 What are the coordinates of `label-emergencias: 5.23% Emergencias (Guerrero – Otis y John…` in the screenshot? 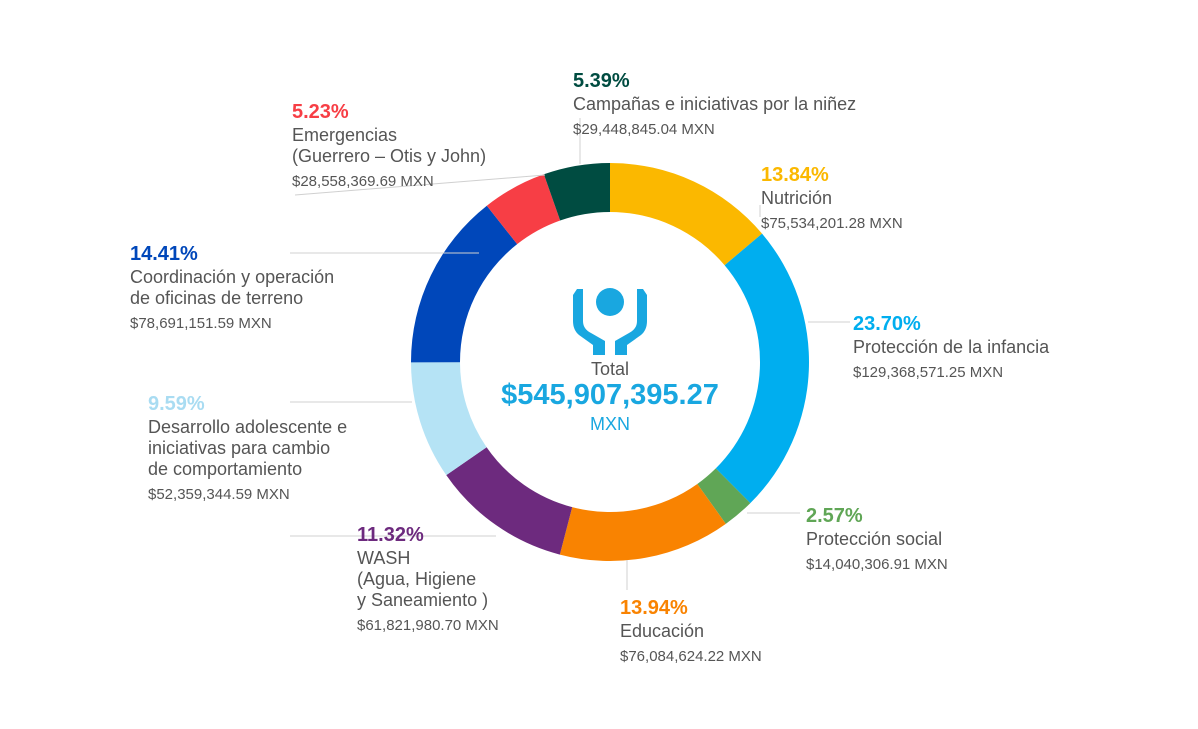 It's located at (389, 146).